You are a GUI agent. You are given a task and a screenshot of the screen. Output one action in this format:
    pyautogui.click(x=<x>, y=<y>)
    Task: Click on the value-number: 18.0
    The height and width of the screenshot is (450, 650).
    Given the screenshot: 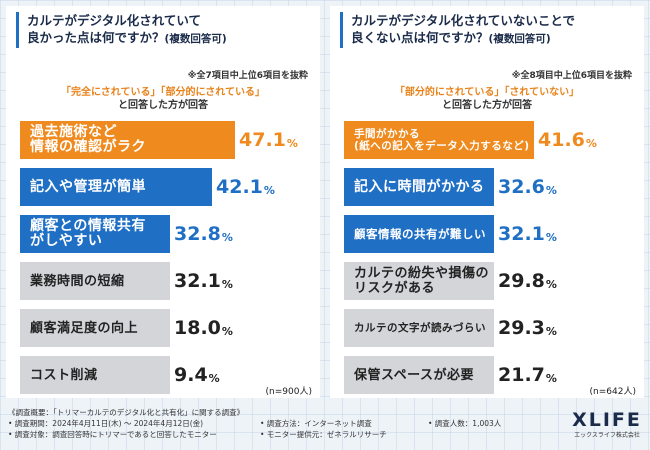 What is the action you would take?
    pyautogui.click(x=197, y=328)
    